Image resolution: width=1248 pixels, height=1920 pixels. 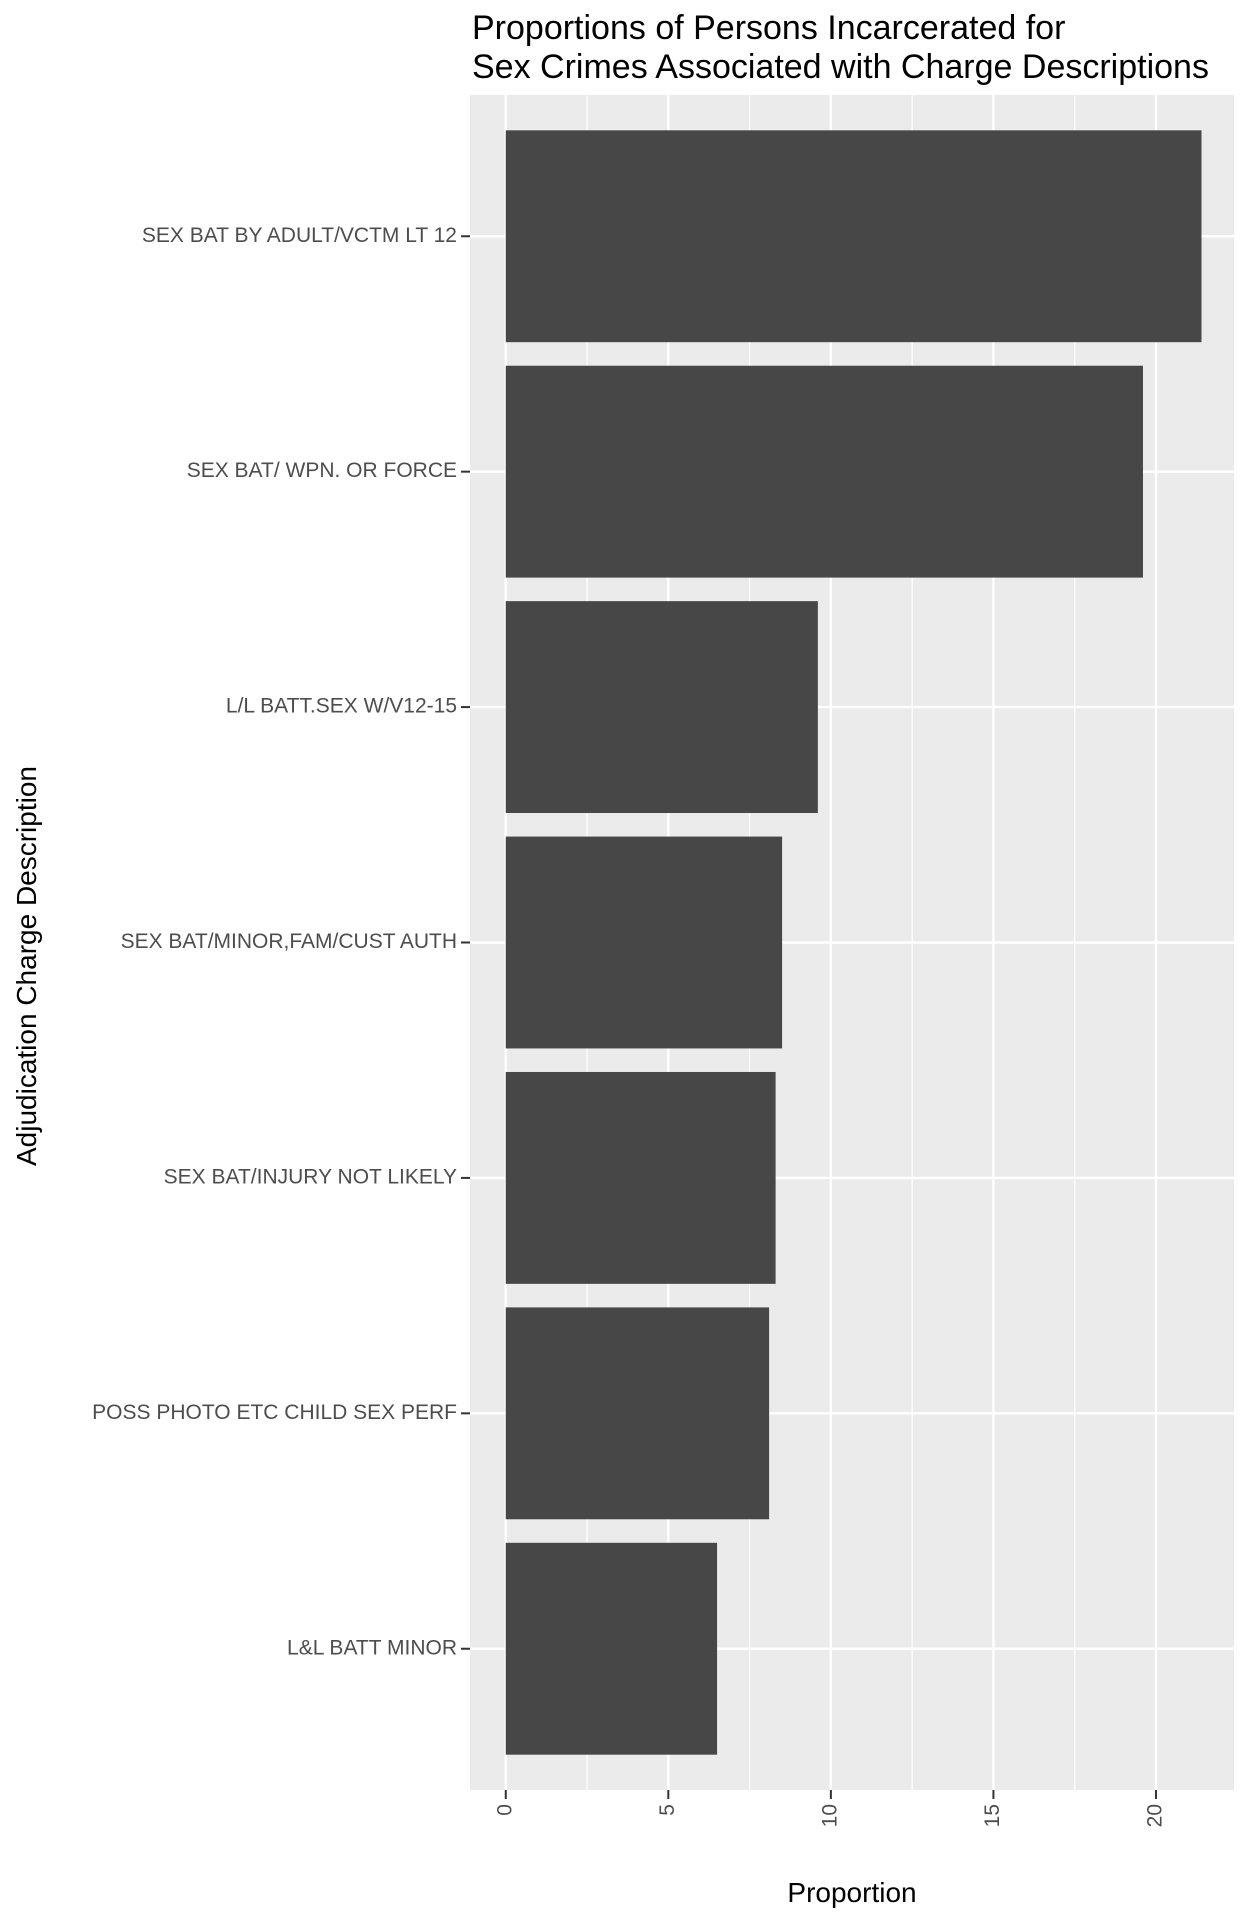 What do you see at coordinates (372, 1647) in the screenshot?
I see `category-label: L&L BATT MINOR` at bounding box center [372, 1647].